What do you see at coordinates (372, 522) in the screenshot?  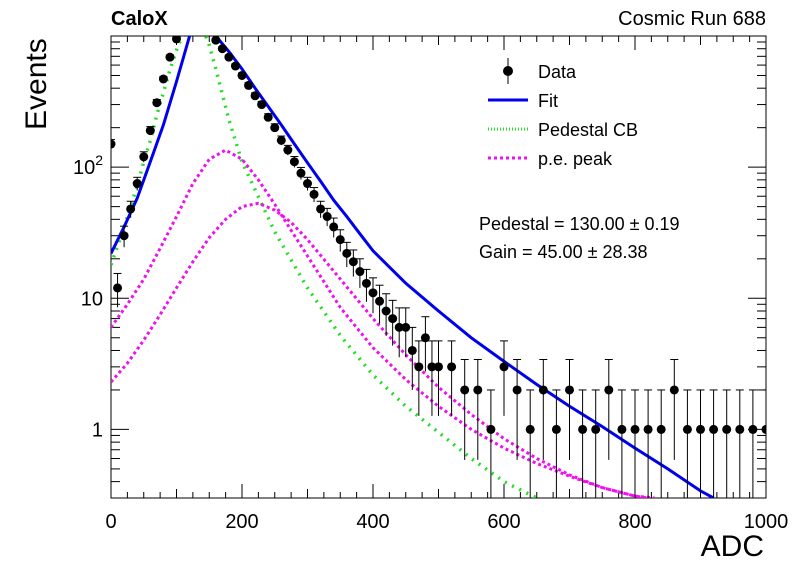 I see `x-tick-label: 400` at bounding box center [372, 522].